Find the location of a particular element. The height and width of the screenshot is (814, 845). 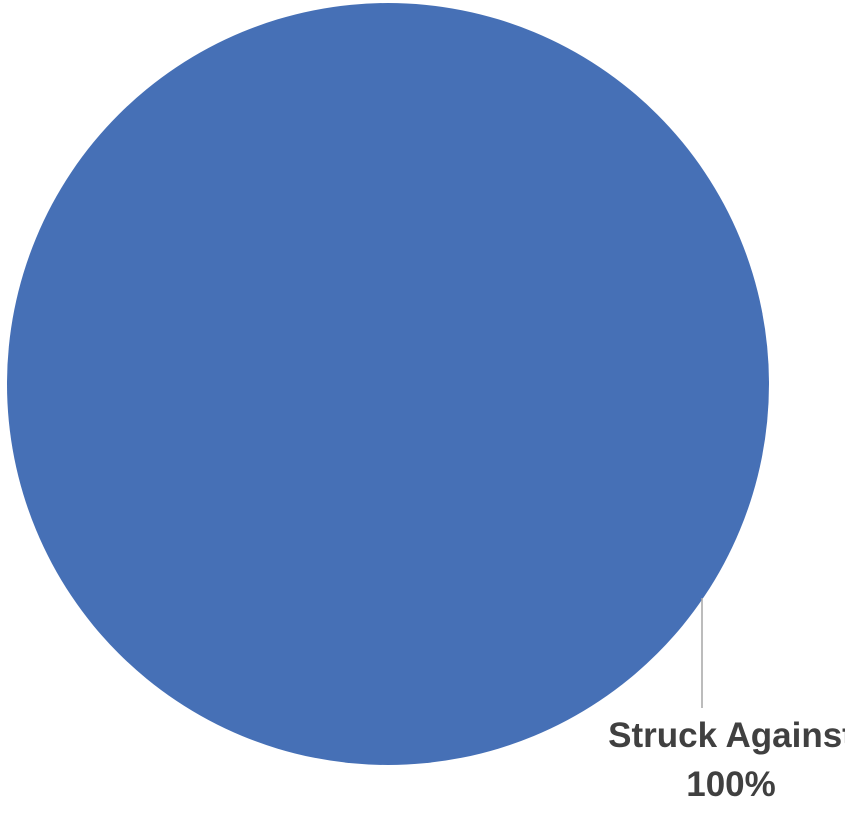

slice-label-name: Struck Against is located at coordinates (726, 735).